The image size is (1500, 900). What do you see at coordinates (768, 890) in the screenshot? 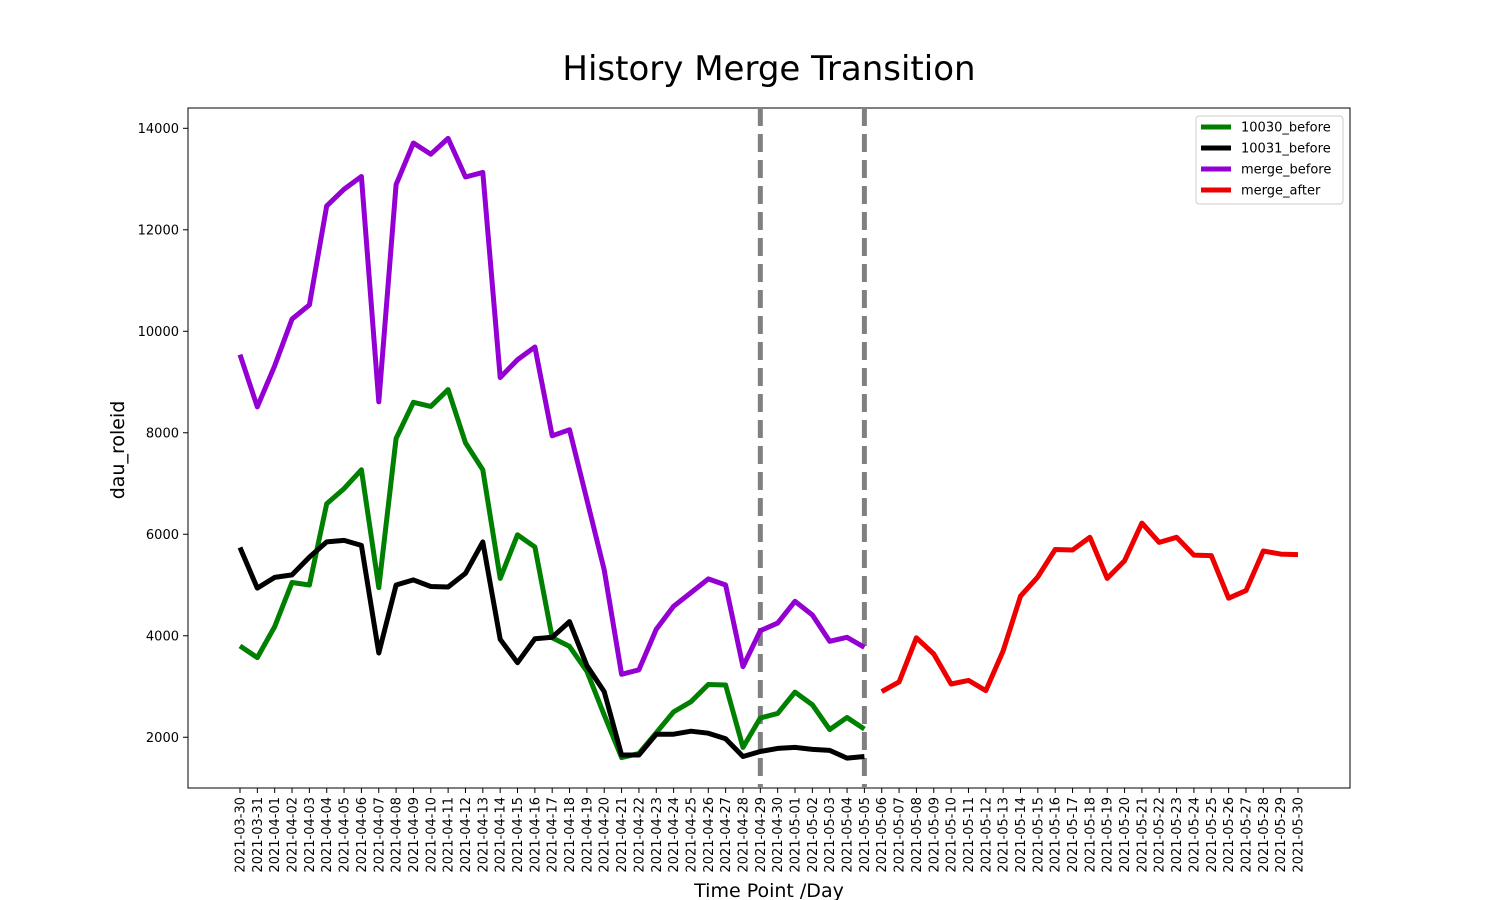
I see `x-axis-title: Time Point /Day` at bounding box center [768, 890].